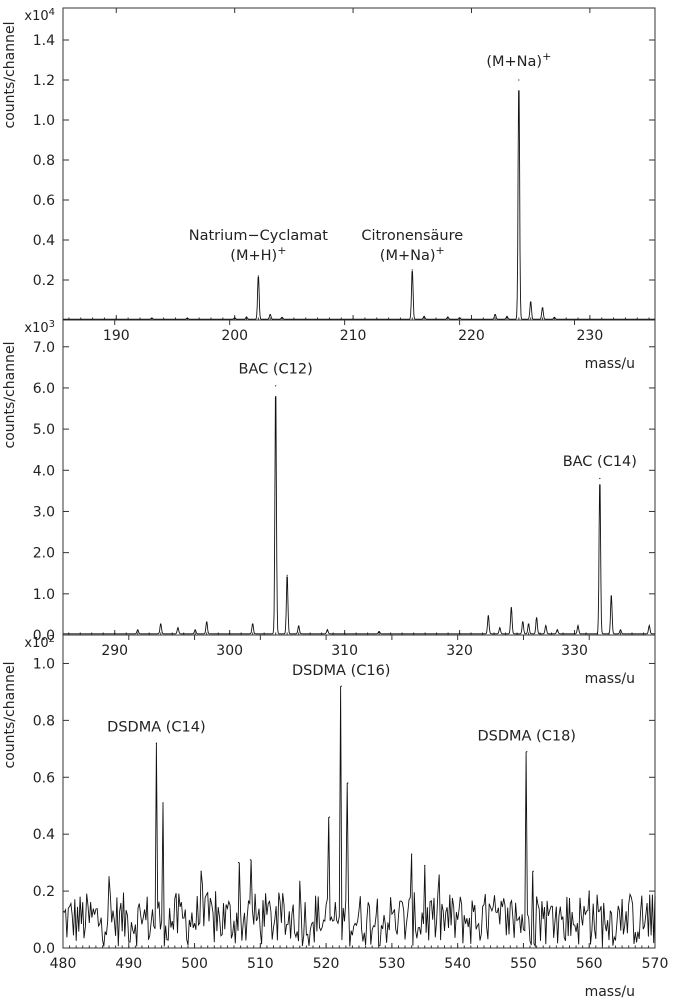 The width and height of the screenshot is (677, 1000). Describe the element at coordinates (229, 651) in the screenshot. I see `x-tick-label: 300` at that location.